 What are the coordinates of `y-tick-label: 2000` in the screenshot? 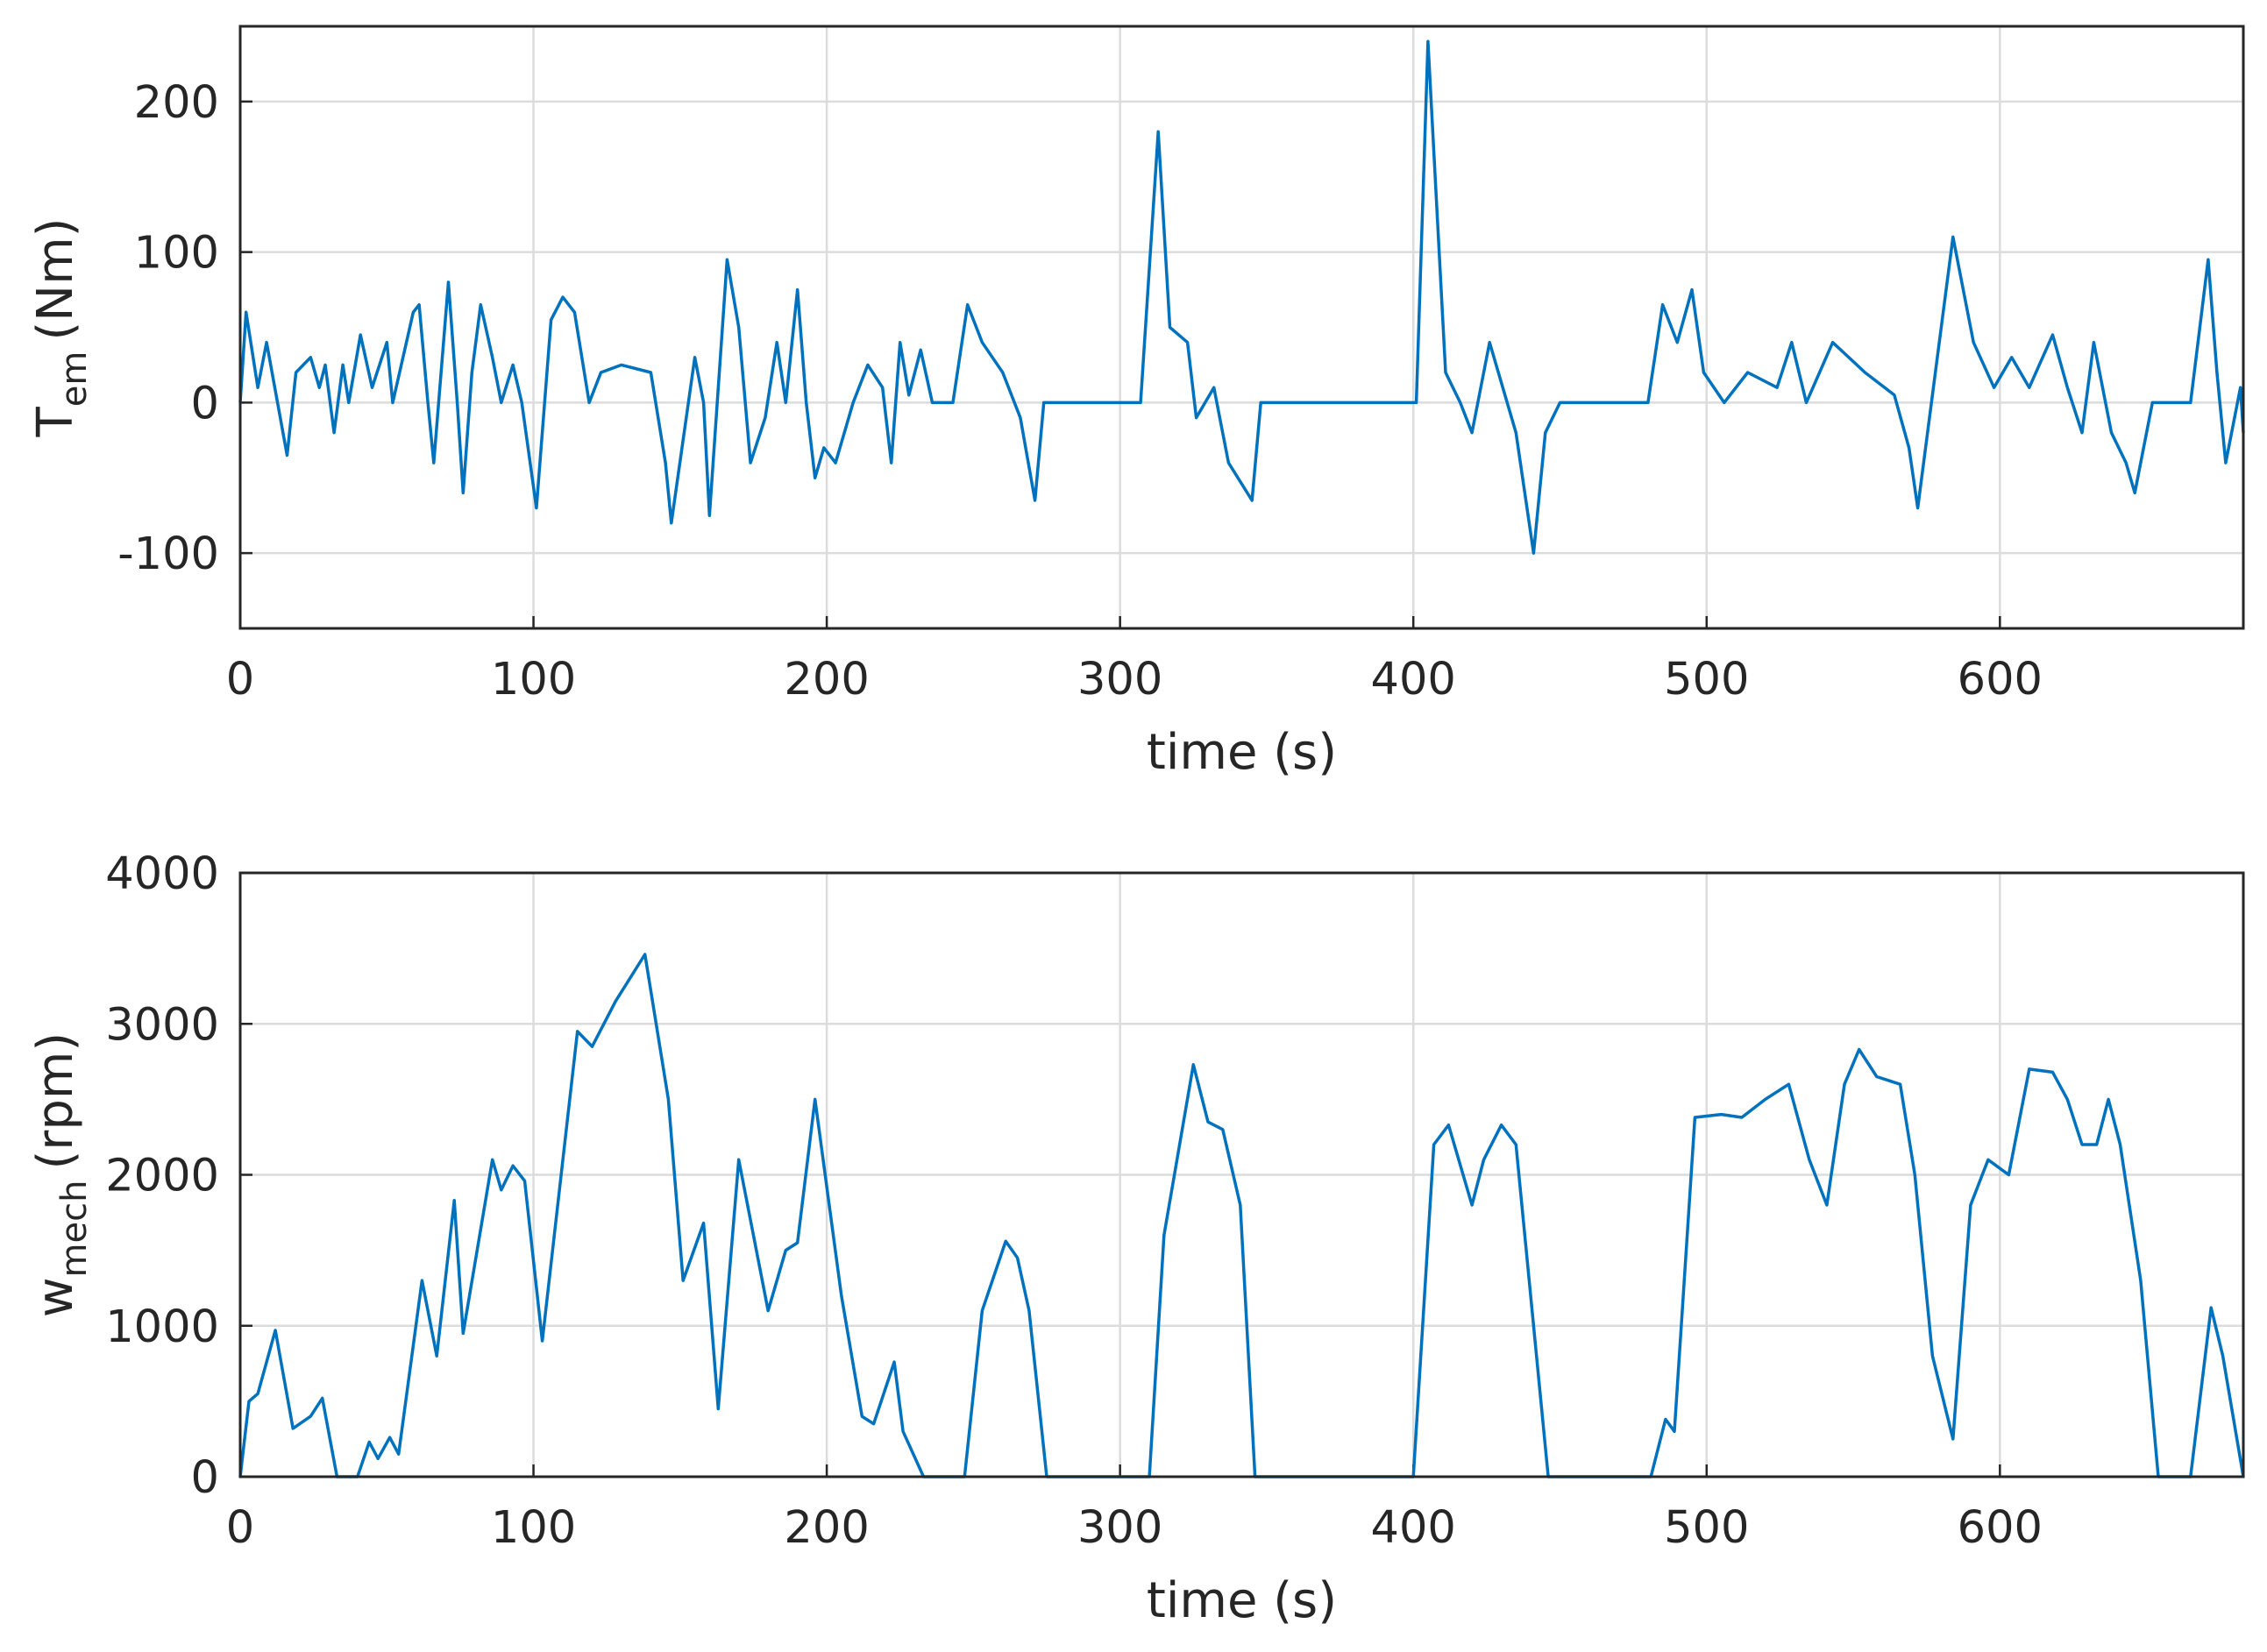 It's located at (162, 1176).